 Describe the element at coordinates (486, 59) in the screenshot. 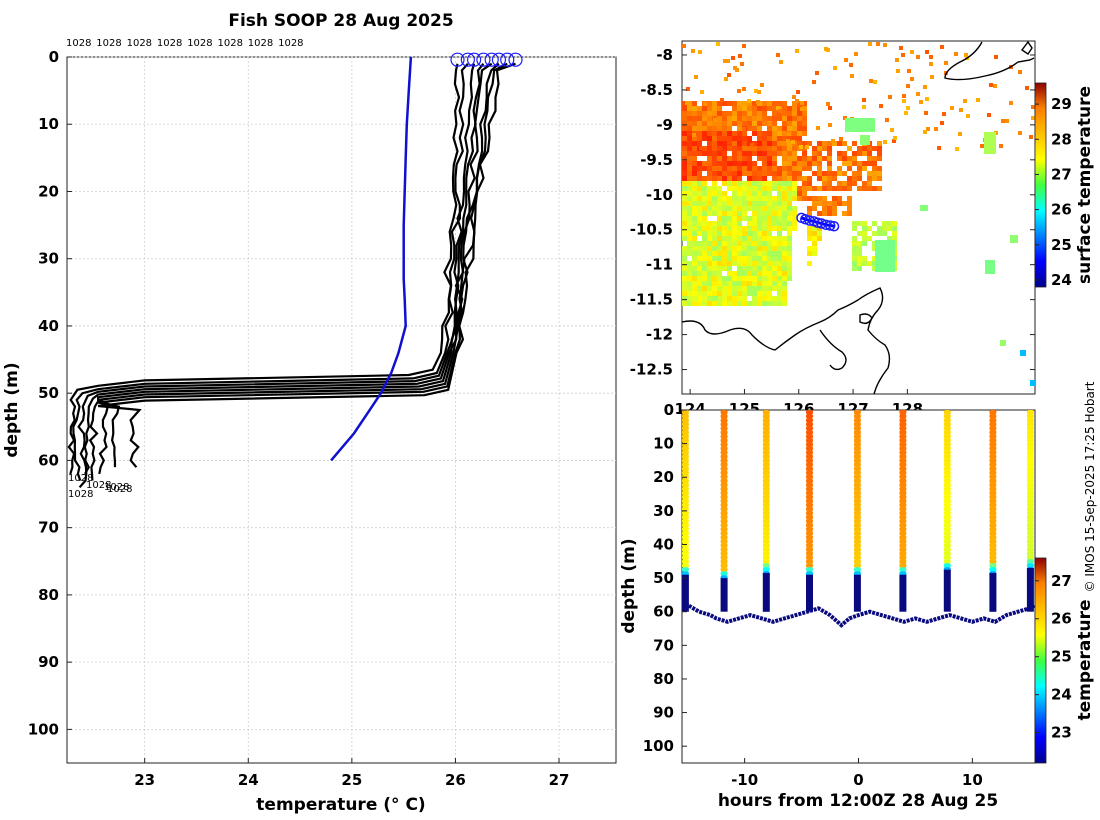

I see `surface-markers` at that location.